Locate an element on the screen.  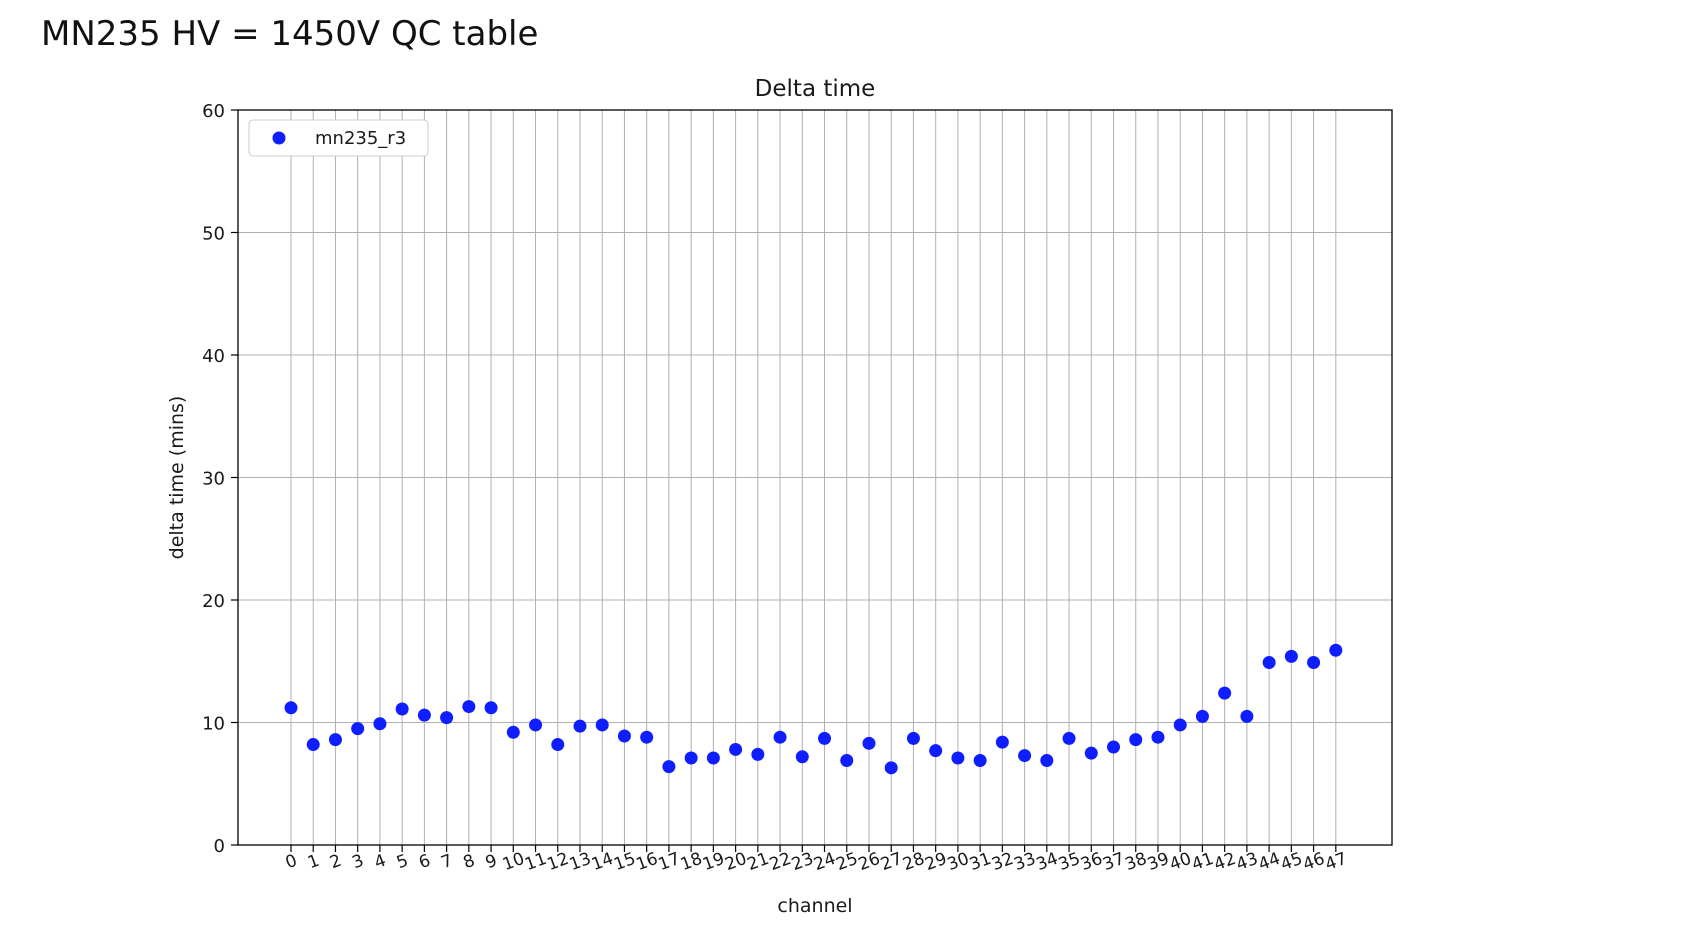
x-tick-label: 30 is located at coordinates (958, 862).